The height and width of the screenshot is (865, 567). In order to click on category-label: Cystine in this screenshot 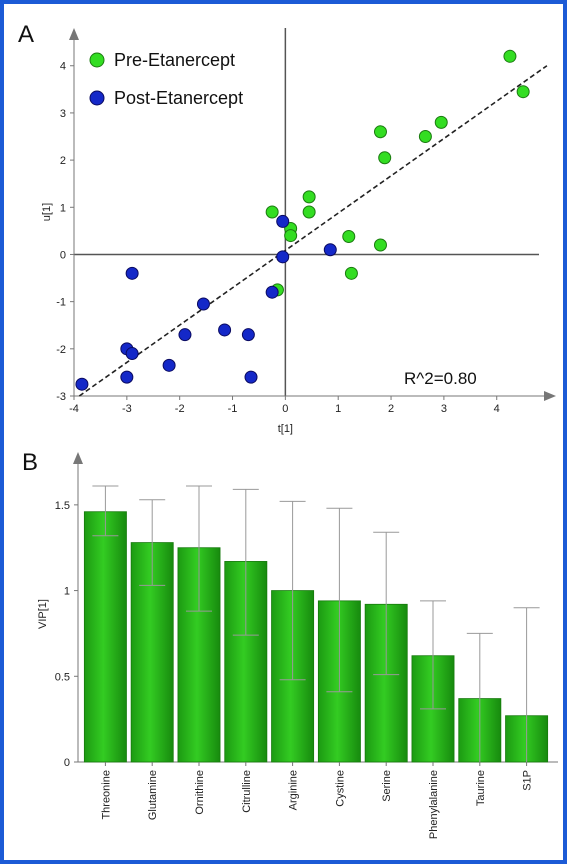, I will do `click(340, 788)`.